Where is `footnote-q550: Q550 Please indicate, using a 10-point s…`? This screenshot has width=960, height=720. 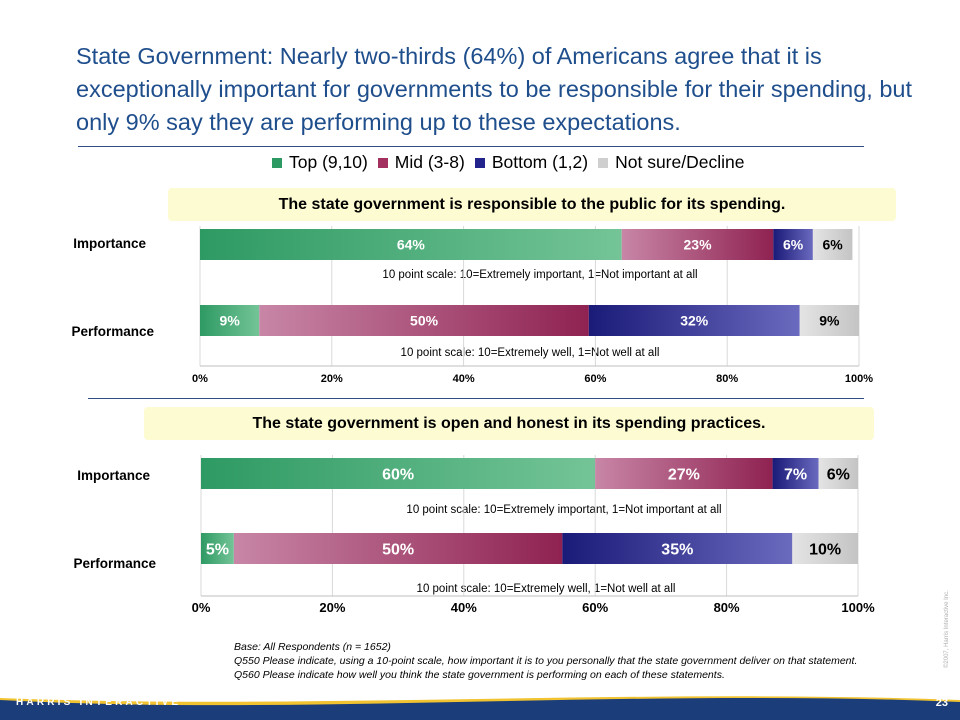 footnote-q550: Q550 Please indicate, using a 10-point s… is located at coordinates (546, 661).